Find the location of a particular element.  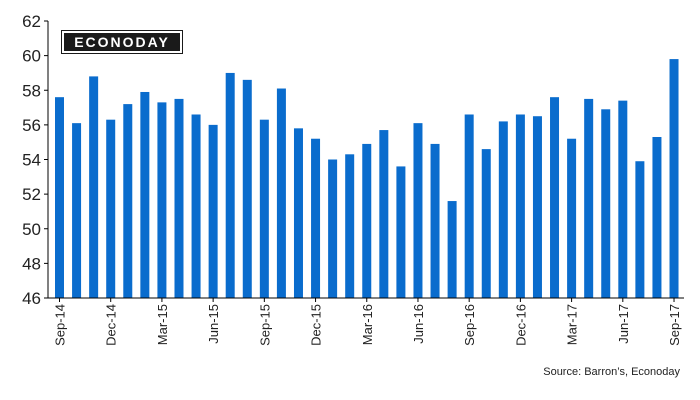

x-tick-label: Mar-17 is located at coordinates (572, 324).